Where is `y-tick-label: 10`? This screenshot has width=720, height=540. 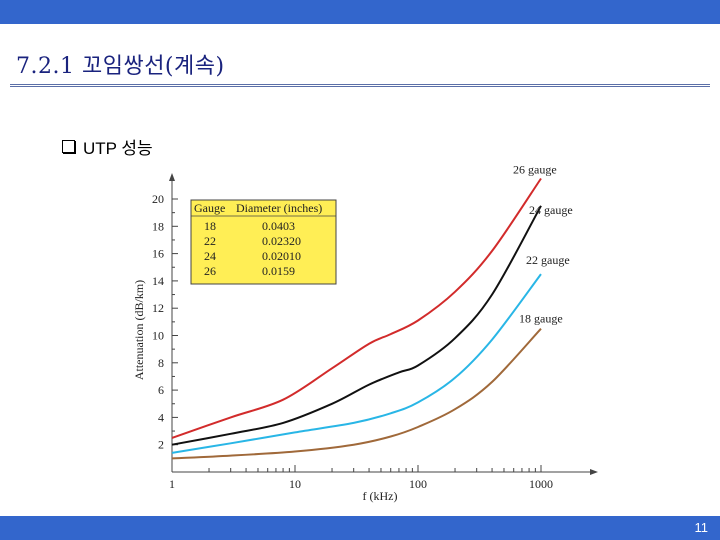
y-tick-label: 10 is located at coordinates (158, 336).